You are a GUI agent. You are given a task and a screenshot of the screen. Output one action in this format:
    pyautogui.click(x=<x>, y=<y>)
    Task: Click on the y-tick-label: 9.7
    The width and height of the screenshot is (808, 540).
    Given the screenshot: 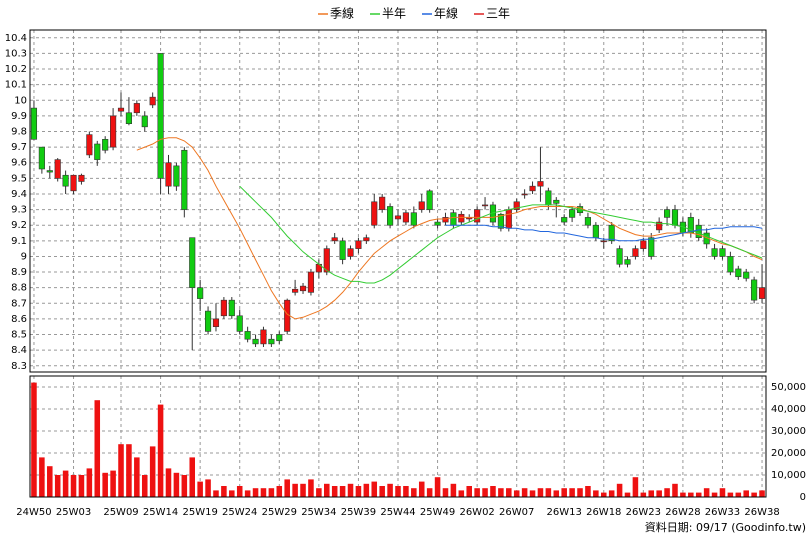 What is the action you would take?
    pyautogui.click(x=19, y=147)
    